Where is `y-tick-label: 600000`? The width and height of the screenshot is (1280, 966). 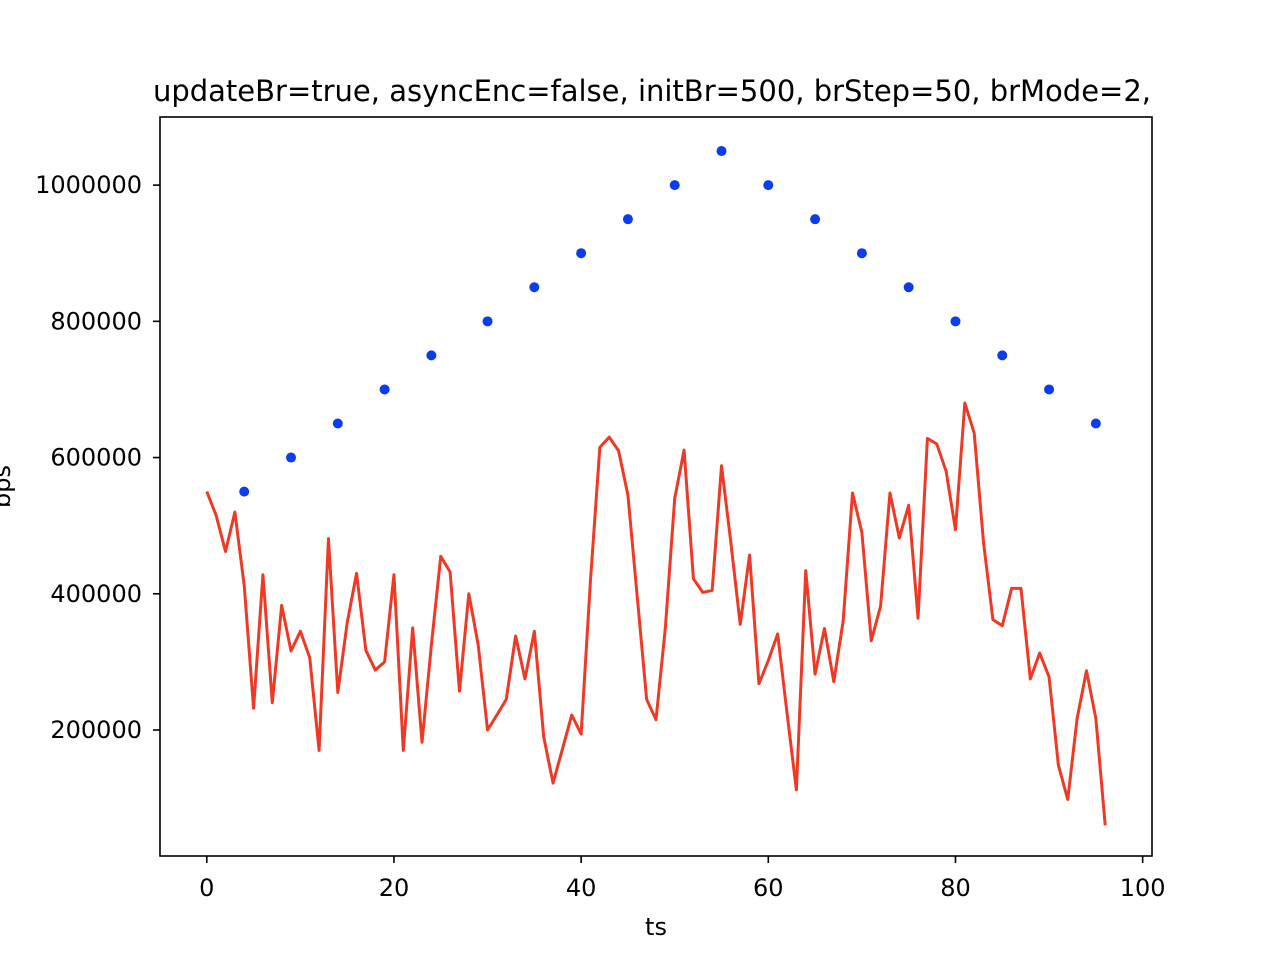 y-tick-label: 600000 is located at coordinates (96, 458).